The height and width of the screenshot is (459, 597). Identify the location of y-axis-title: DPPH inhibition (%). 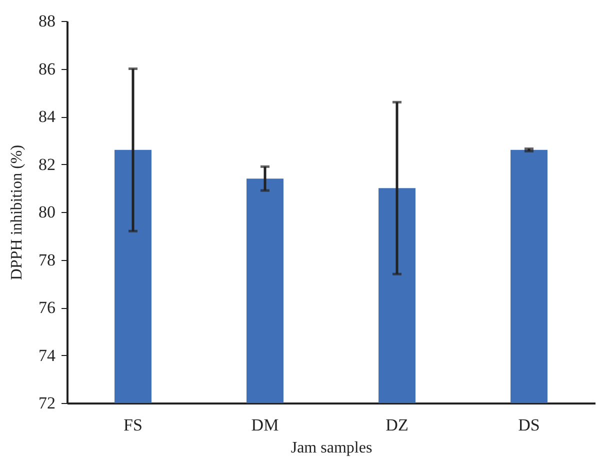
(17, 212).